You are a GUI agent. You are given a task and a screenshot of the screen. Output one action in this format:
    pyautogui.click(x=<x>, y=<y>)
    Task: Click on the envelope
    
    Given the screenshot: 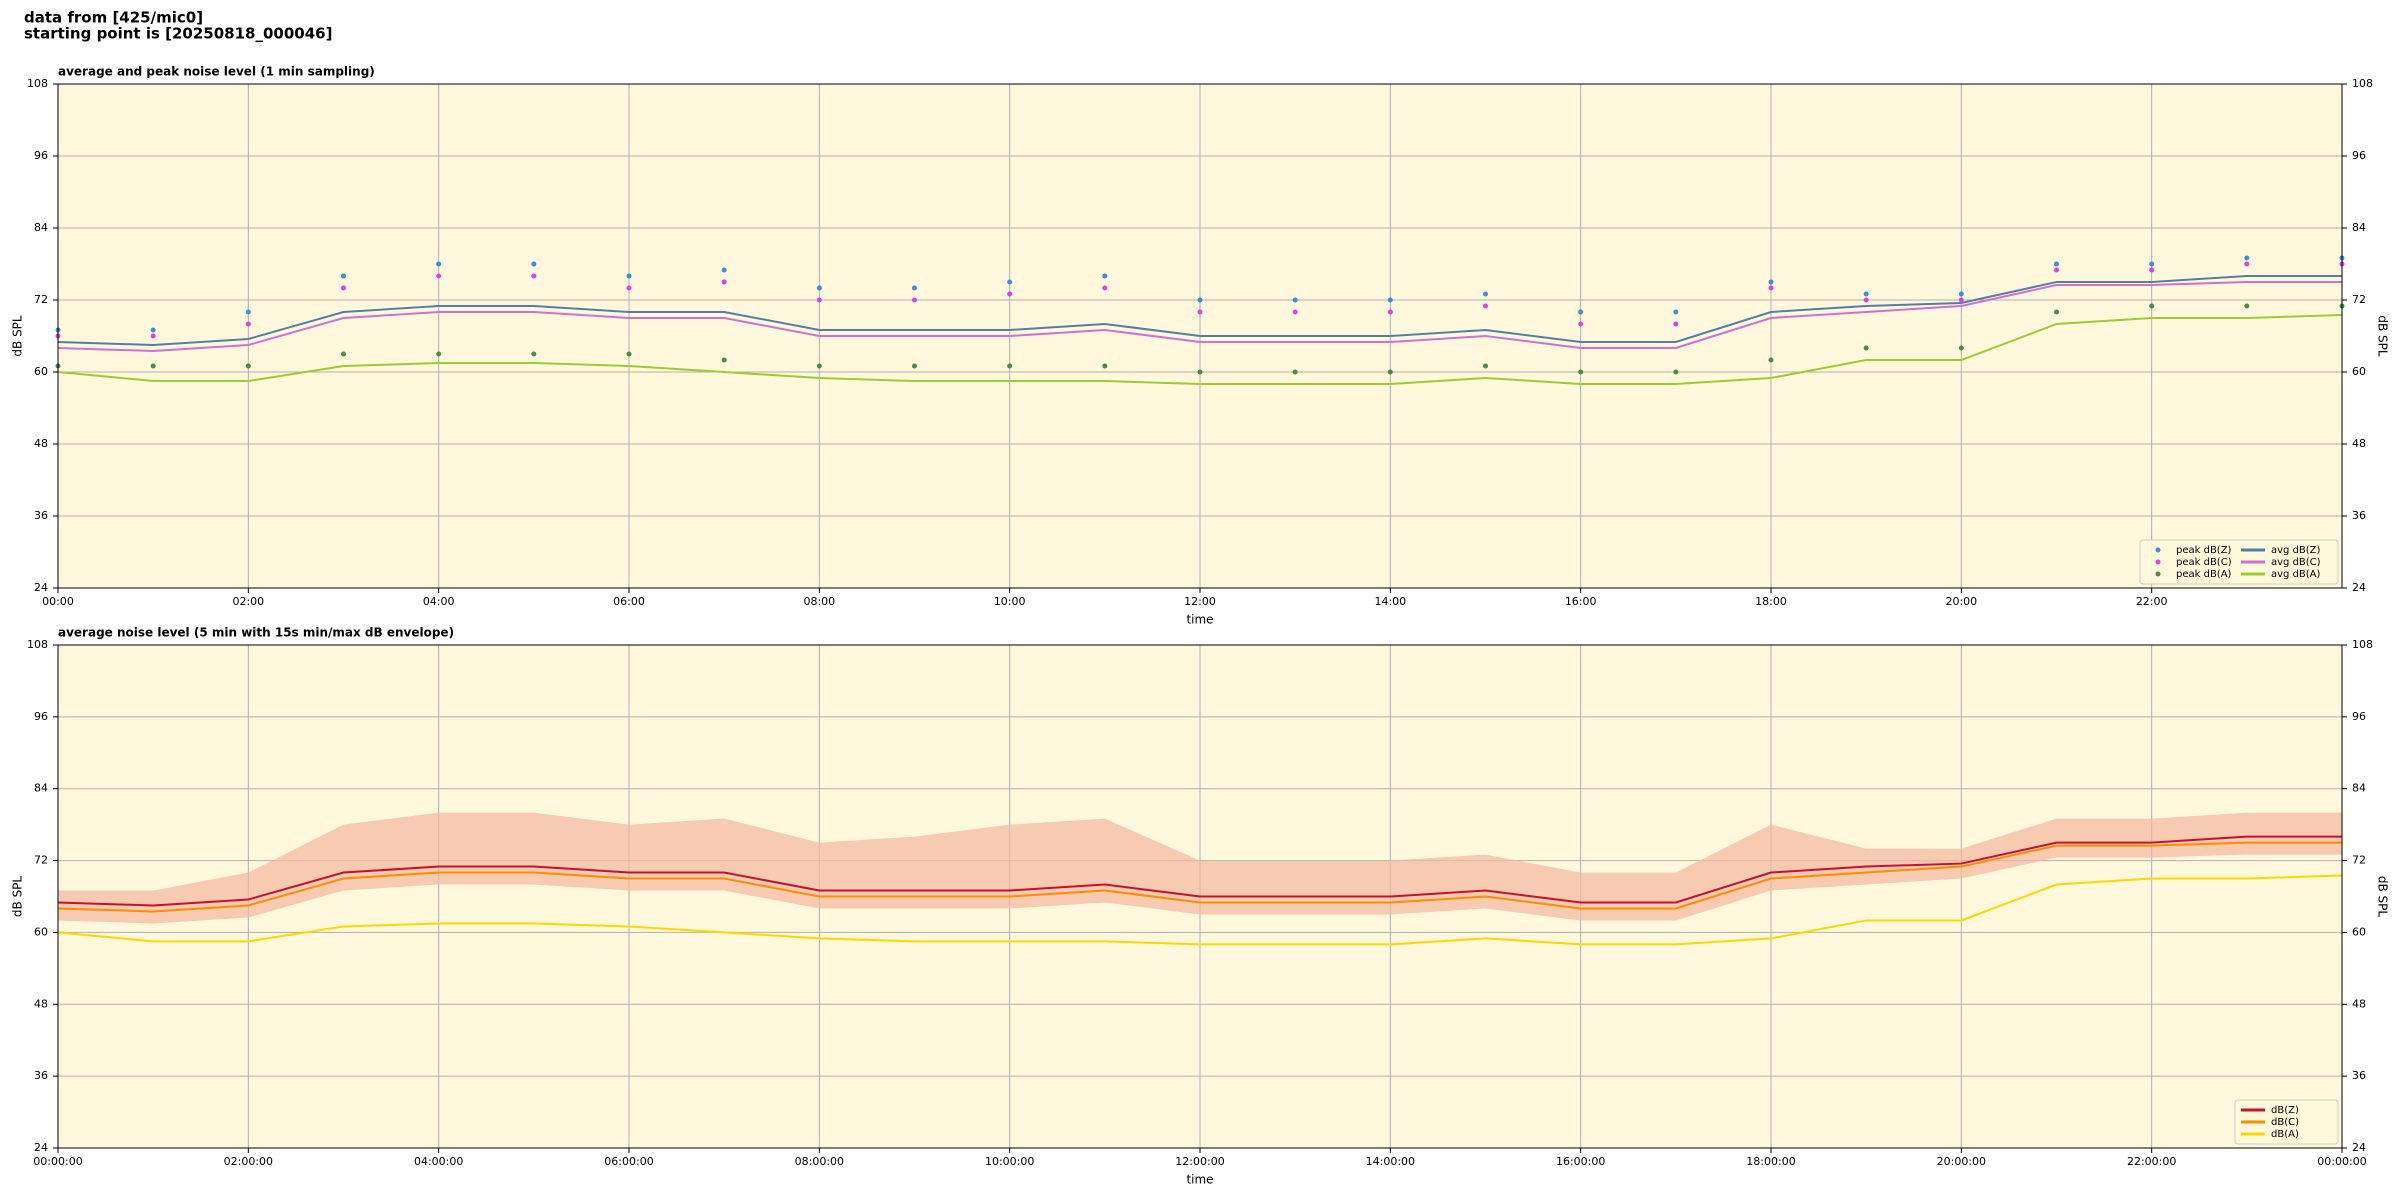 What is the action you would take?
    pyautogui.click(x=1200, y=868)
    